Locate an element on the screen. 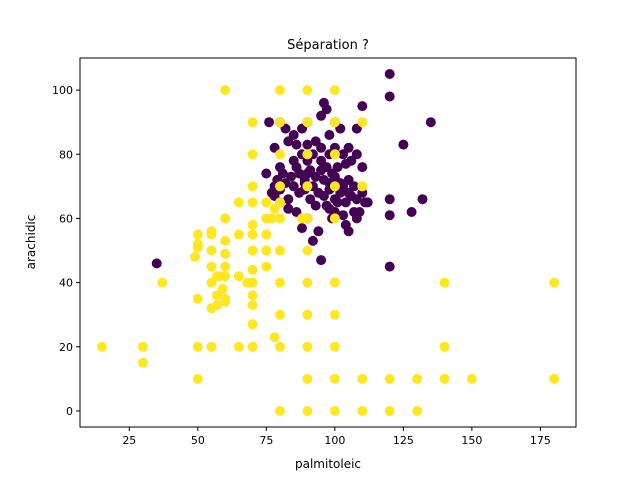 This screenshot has height=480, width=640. y-tick-label: 0 is located at coordinates (69, 411).